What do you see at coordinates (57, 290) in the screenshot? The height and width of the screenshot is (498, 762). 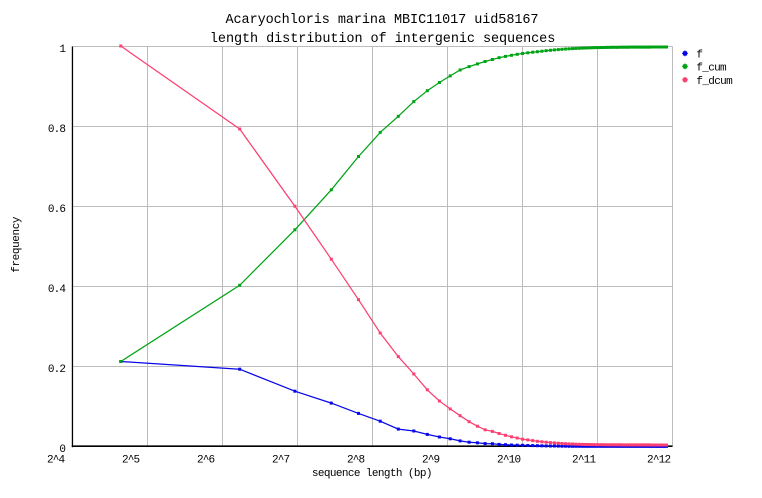 I see `svg-text: 0.4` at bounding box center [57, 290].